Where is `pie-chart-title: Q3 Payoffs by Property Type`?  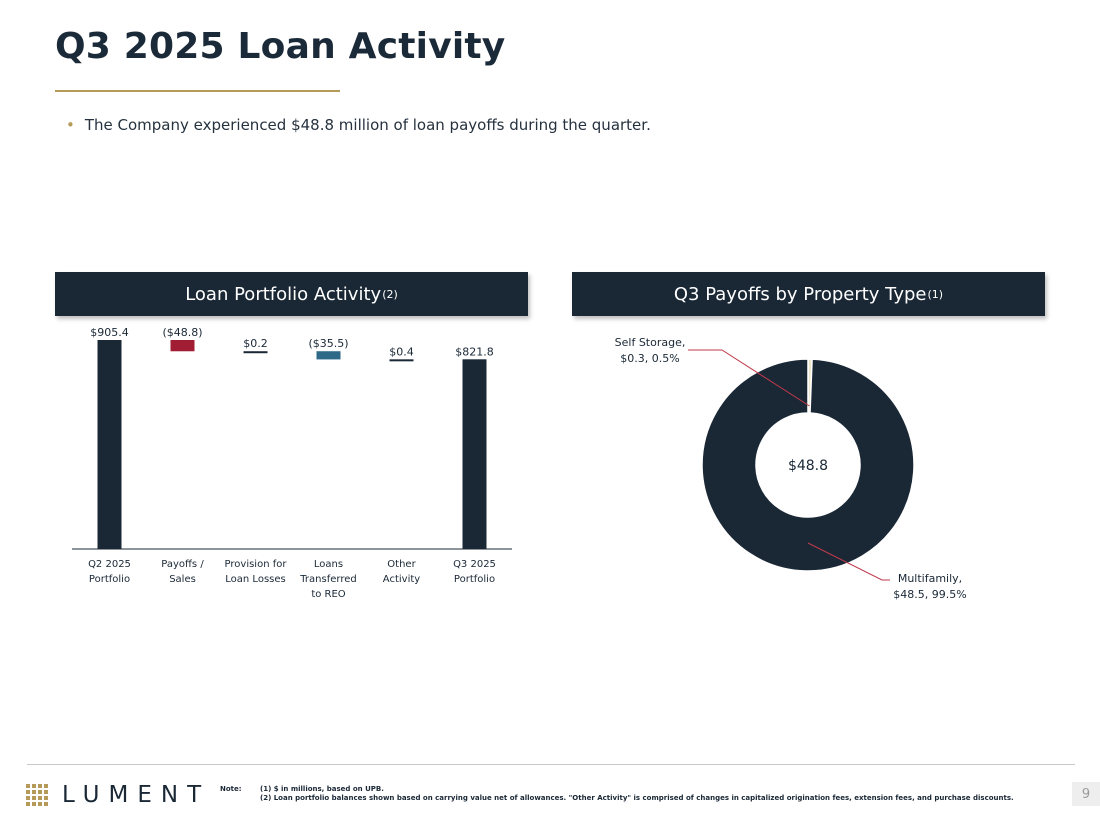 pie-chart-title: Q3 Payoffs by Property Type is located at coordinates (800, 294).